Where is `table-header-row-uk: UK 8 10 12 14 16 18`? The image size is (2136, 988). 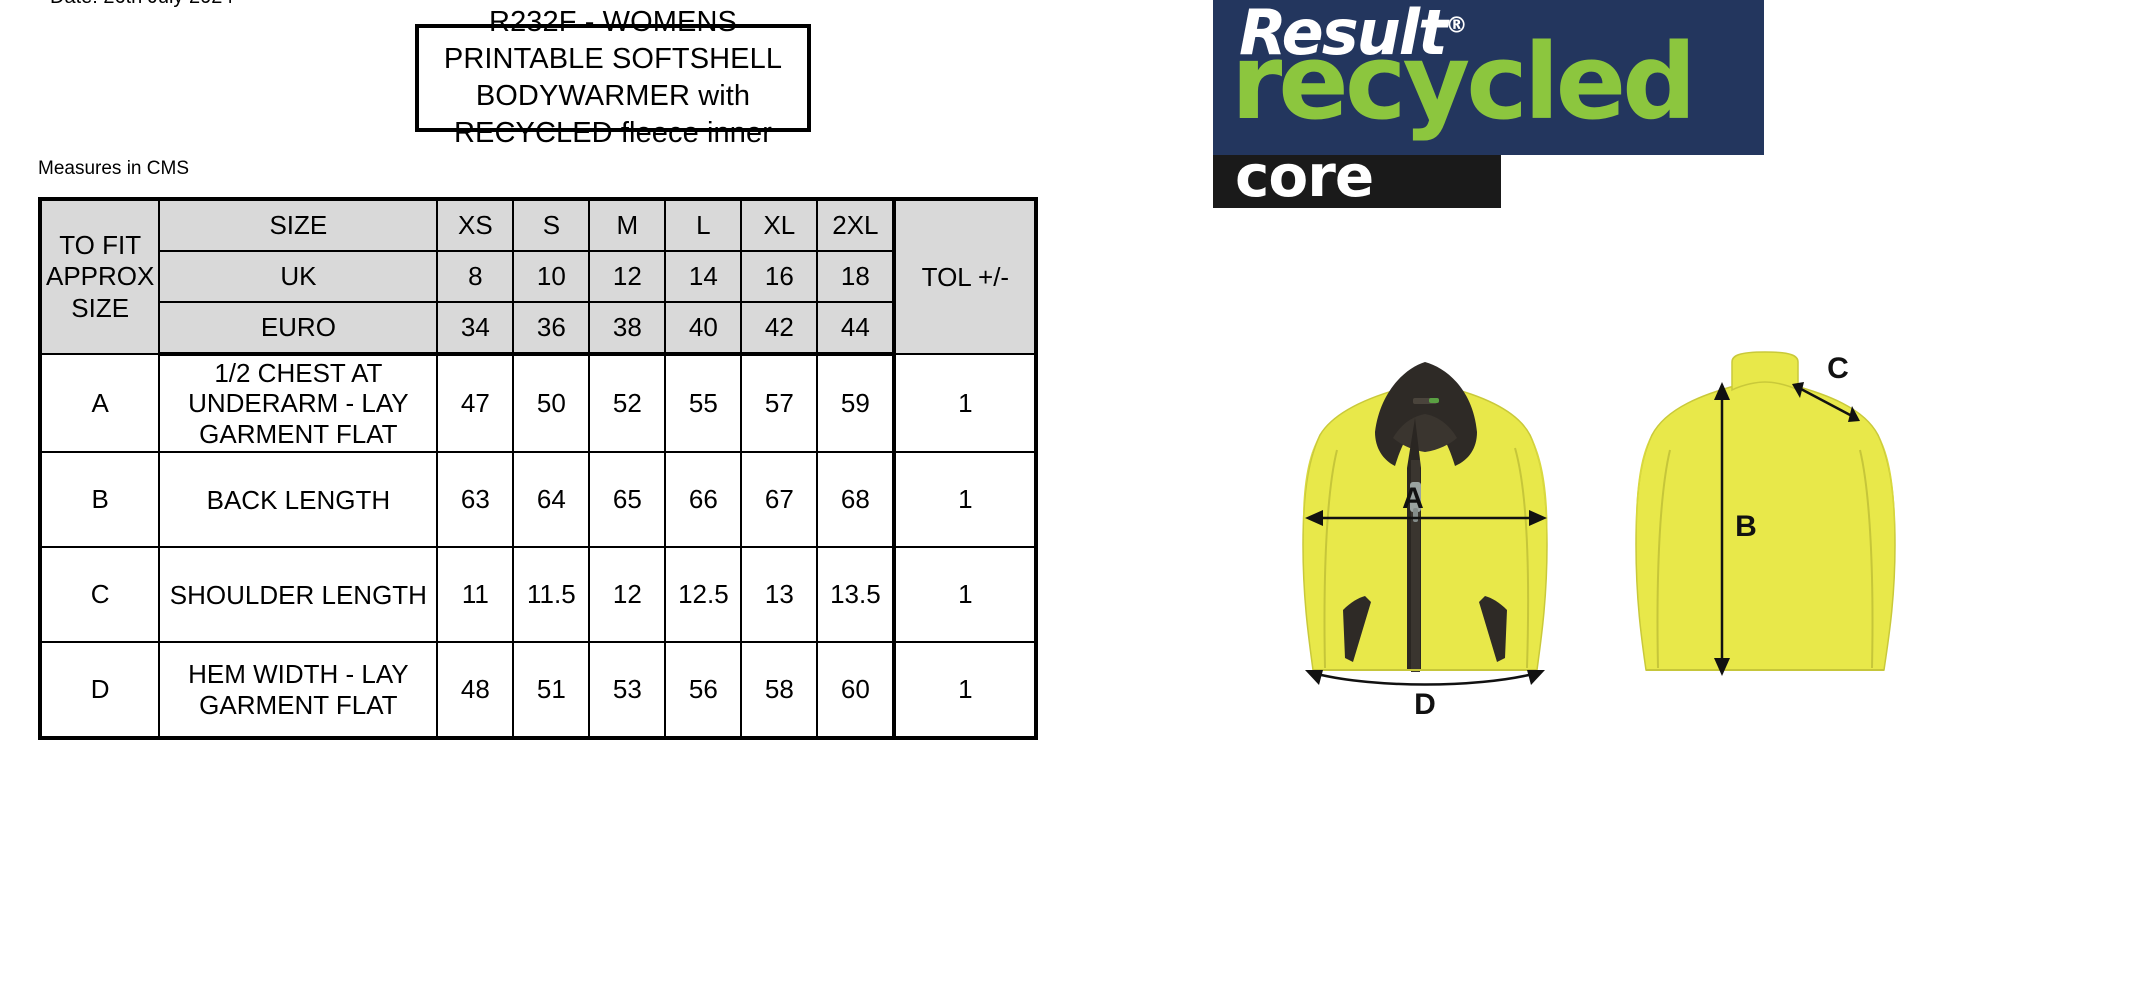 table-header-row-uk: UK 8 10 12 14 16 18 is located at coordinates (538, 276).